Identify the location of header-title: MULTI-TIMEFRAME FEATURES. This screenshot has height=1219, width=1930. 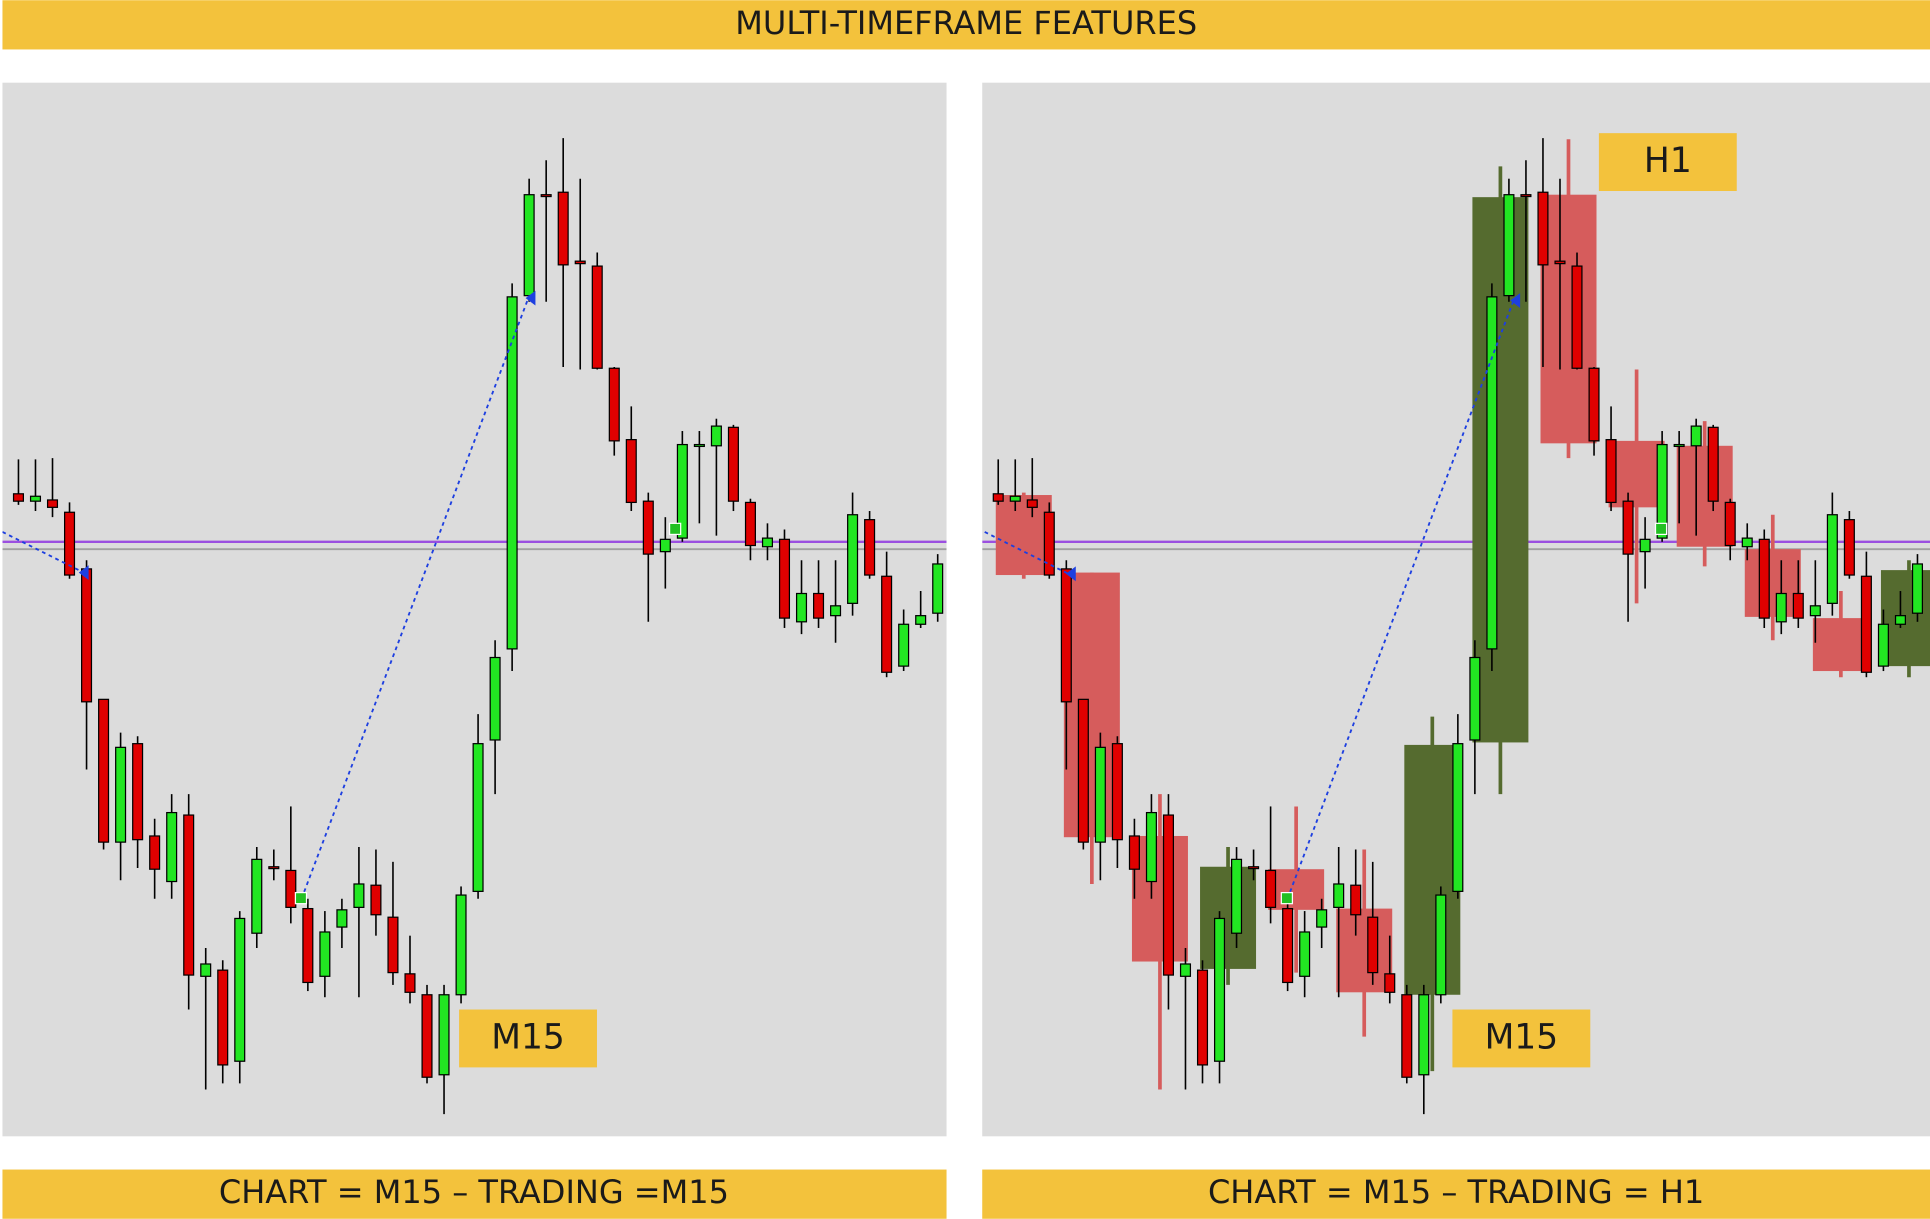
(966, 23).